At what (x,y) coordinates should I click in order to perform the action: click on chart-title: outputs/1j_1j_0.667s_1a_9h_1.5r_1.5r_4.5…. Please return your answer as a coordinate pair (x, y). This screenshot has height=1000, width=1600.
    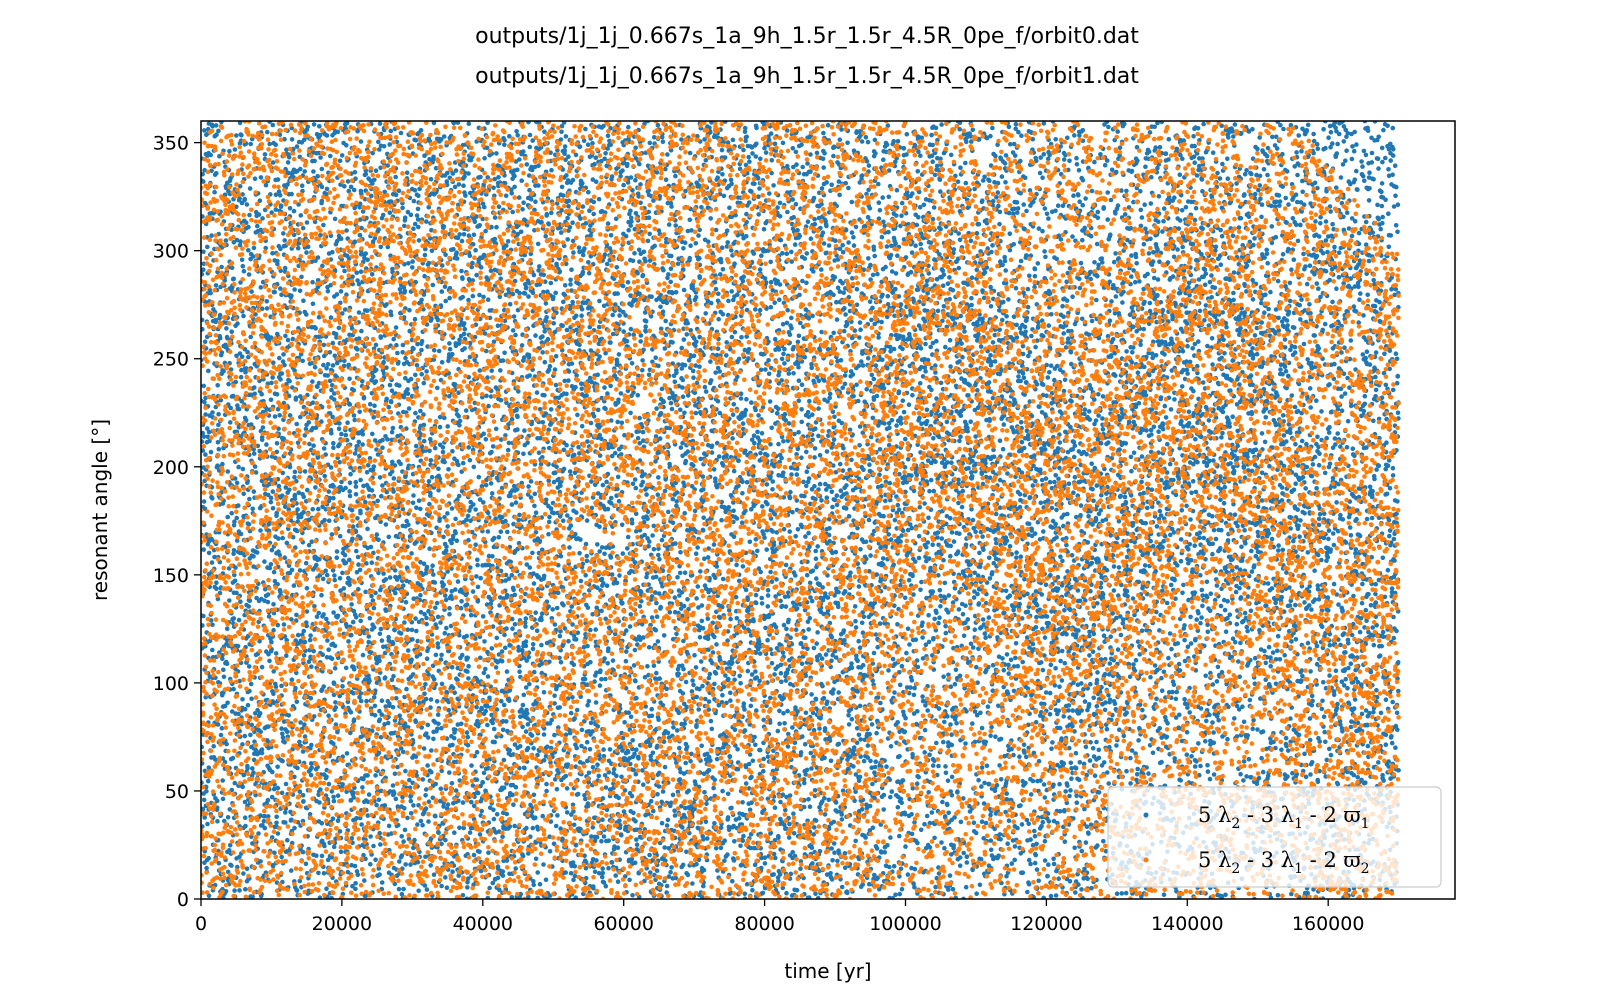
    Looking at the image, I should click on (807, 56).